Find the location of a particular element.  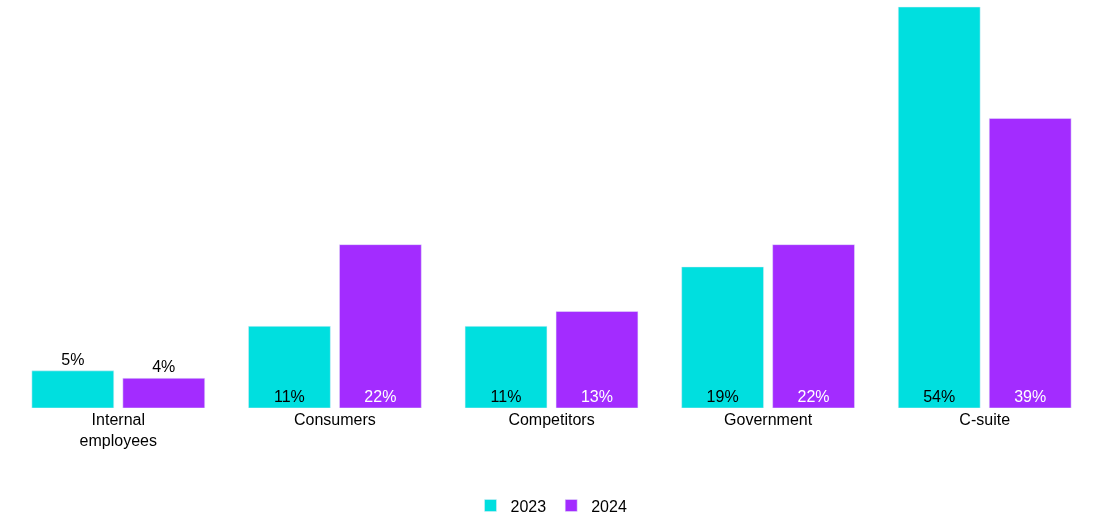

data-label: 13% is located at coordinates (596, 396).